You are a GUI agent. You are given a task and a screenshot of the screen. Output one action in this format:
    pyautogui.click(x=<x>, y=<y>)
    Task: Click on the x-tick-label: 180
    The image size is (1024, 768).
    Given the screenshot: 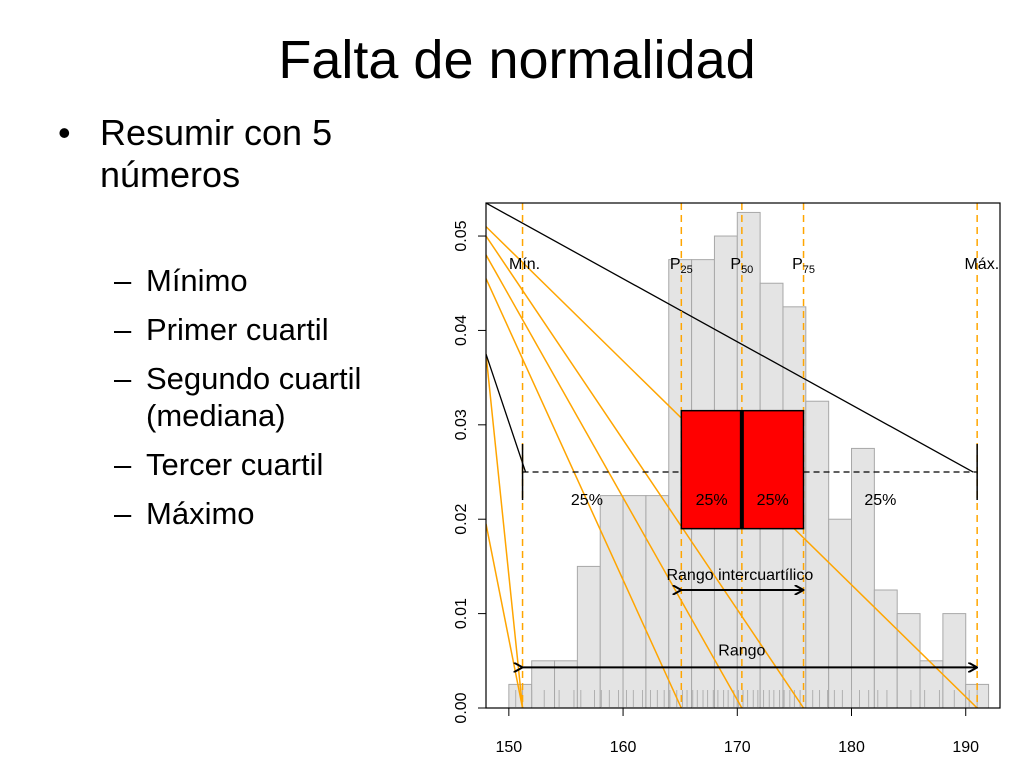 What is the action you would take?
    pyautogui.click(x=851, y=747)
    